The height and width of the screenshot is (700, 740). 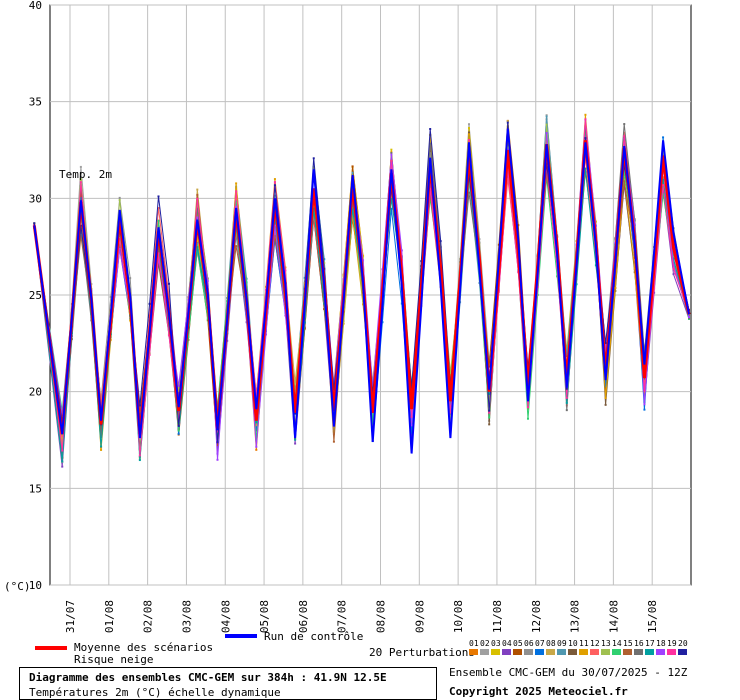 What do you see at coordinates (595, 643) in the screenshot?
I see `perturbation-number: 12` at bounding box center [595, 643].